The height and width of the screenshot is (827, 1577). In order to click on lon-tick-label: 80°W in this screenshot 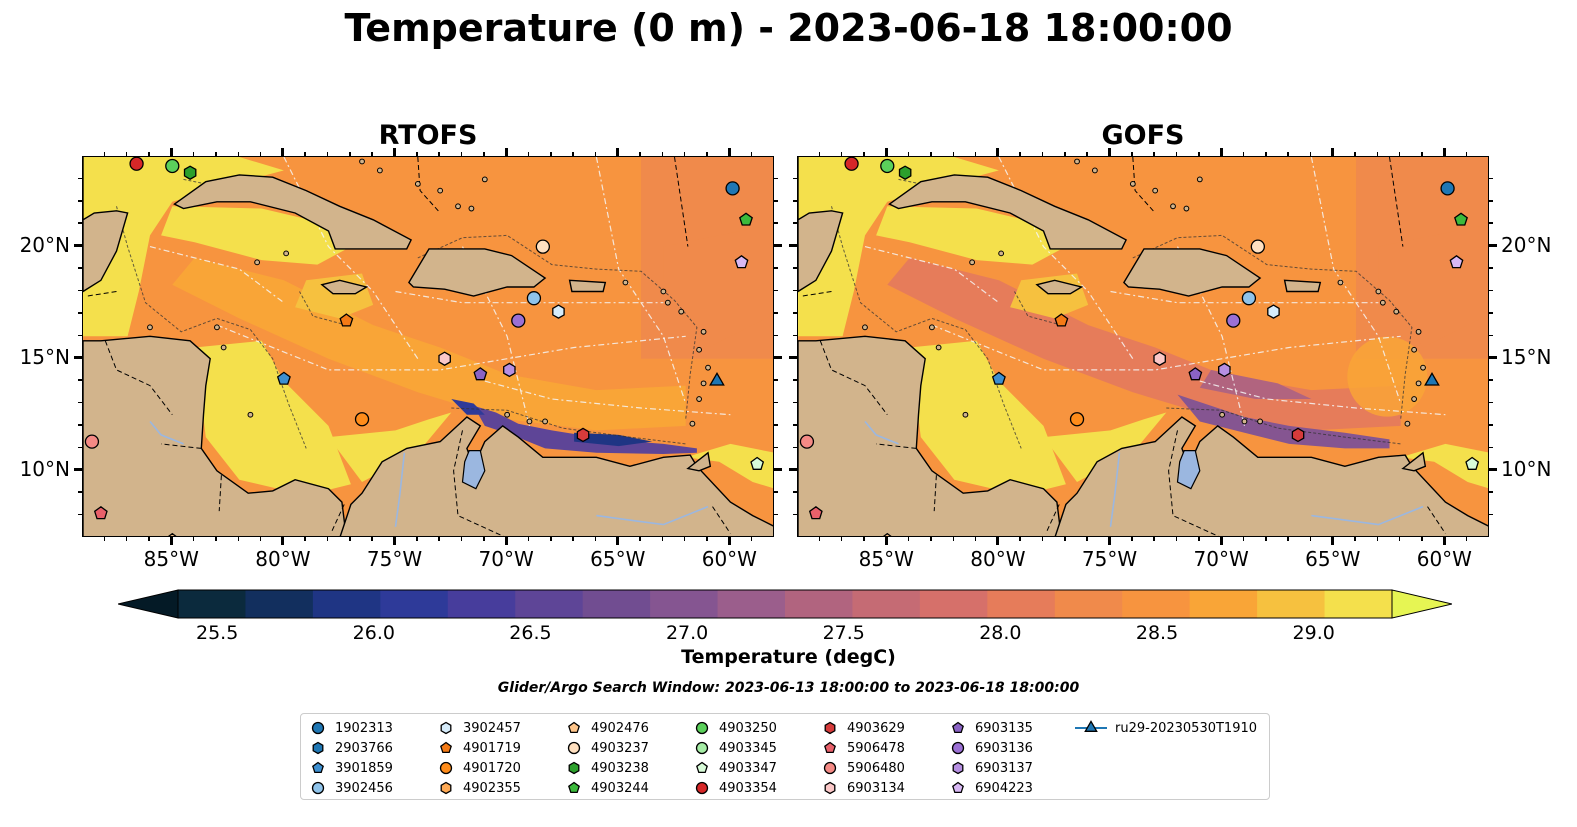, I will do `click(998, 559)`.